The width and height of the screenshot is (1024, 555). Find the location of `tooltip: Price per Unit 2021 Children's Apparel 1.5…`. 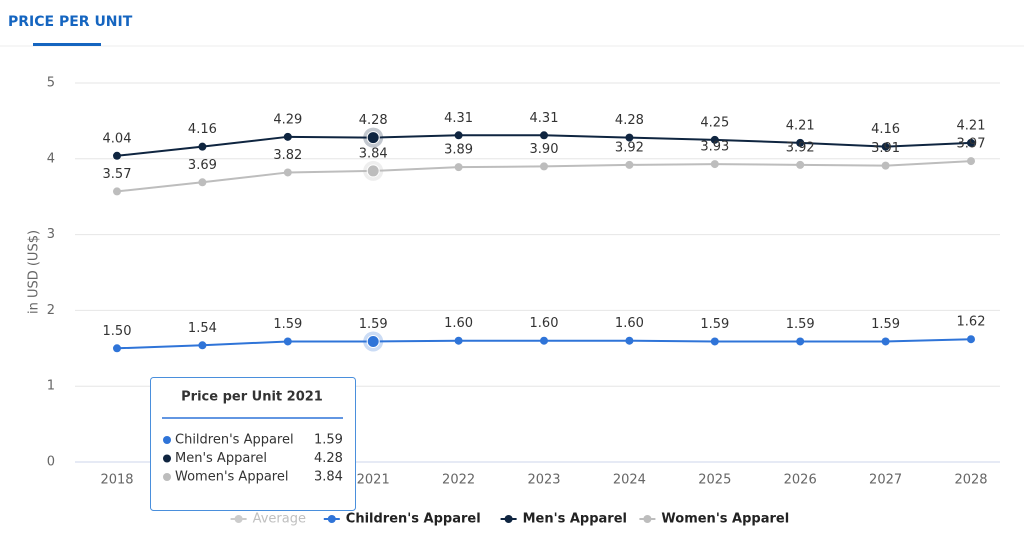

tooltip: Price per Unit 2021 Children's Apparel 1.5… is located at coordinates (253, 444).